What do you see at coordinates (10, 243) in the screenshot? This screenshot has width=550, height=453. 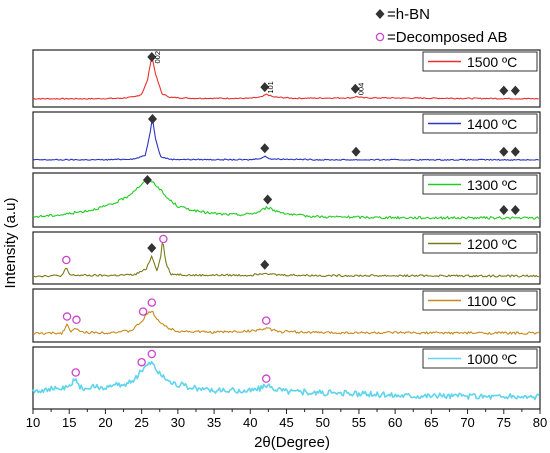 I see `y-axis-title: Intensity (a.u)` at bounding box center [10, 243].